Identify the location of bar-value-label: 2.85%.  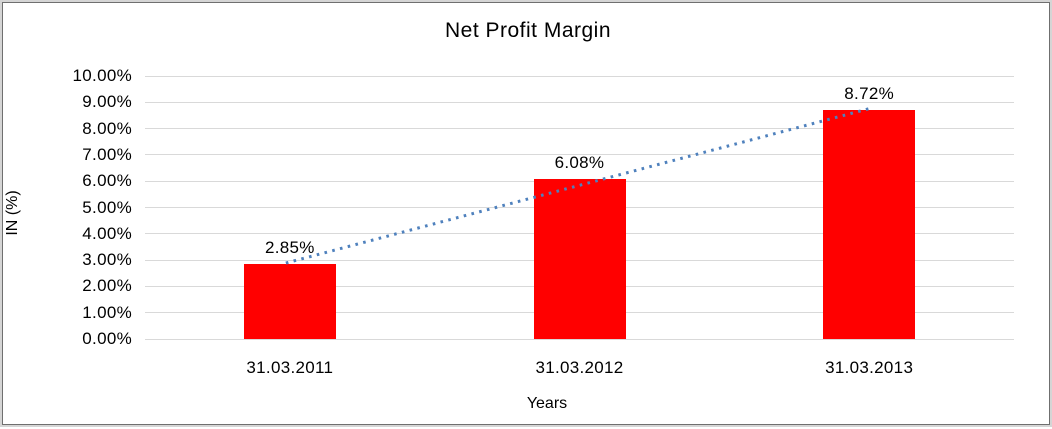
(289, 248).